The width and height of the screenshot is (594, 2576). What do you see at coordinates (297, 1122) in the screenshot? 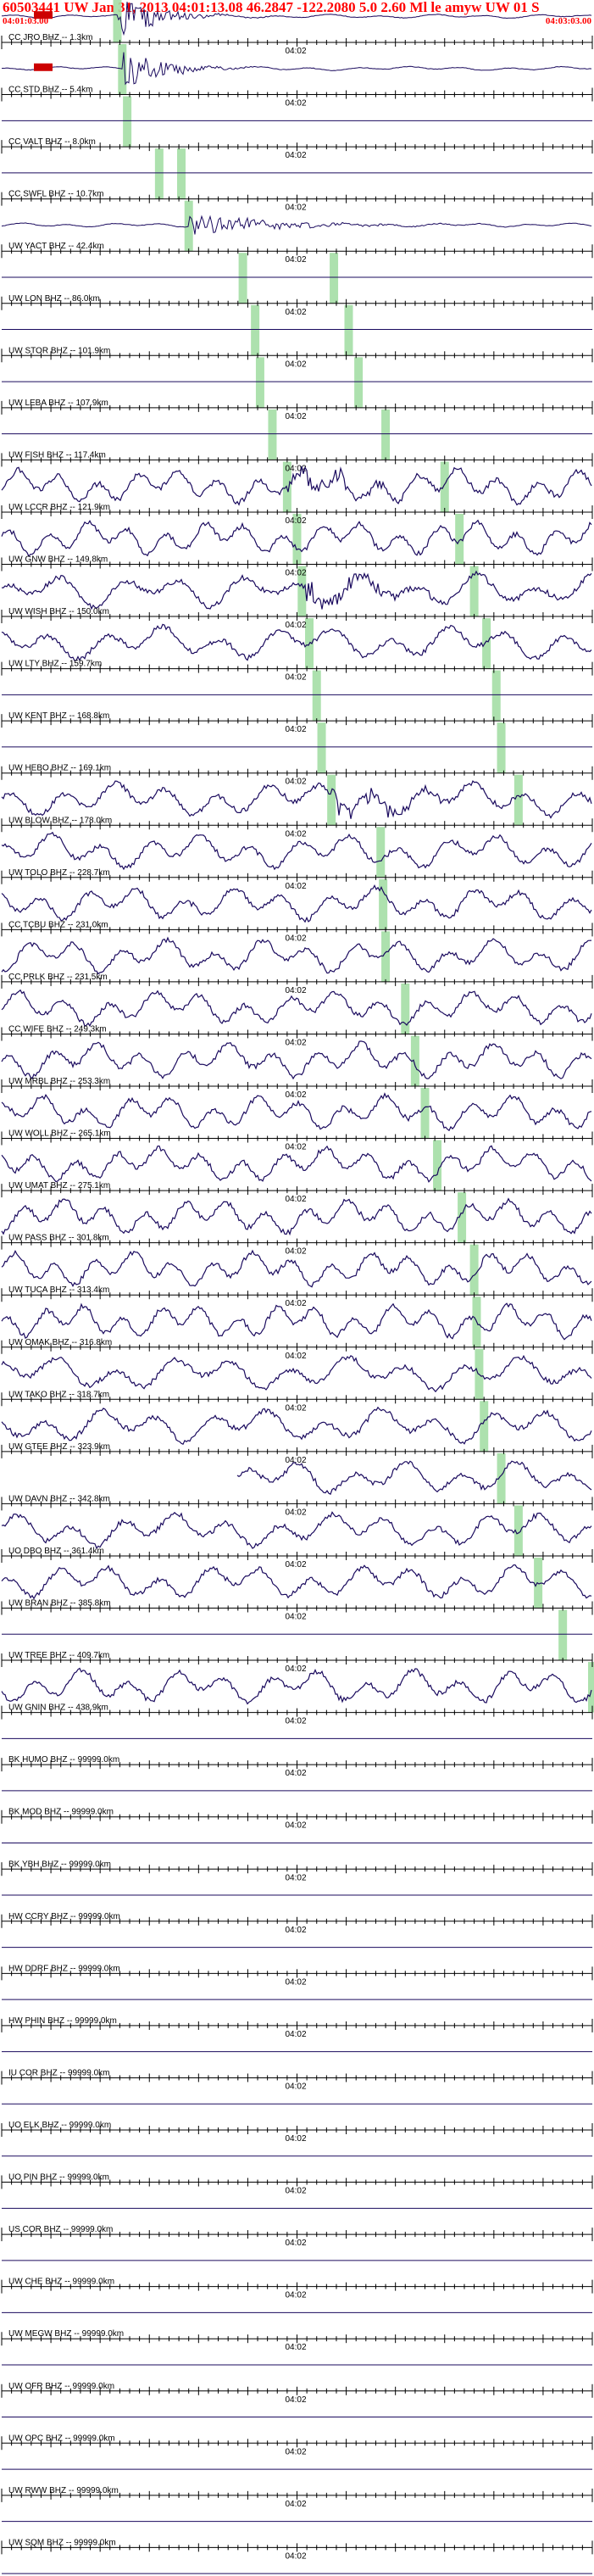
I see `station-row: 04:02 UW WOLL BHZ -- 265.1km` at bounding box center [297, 1122].